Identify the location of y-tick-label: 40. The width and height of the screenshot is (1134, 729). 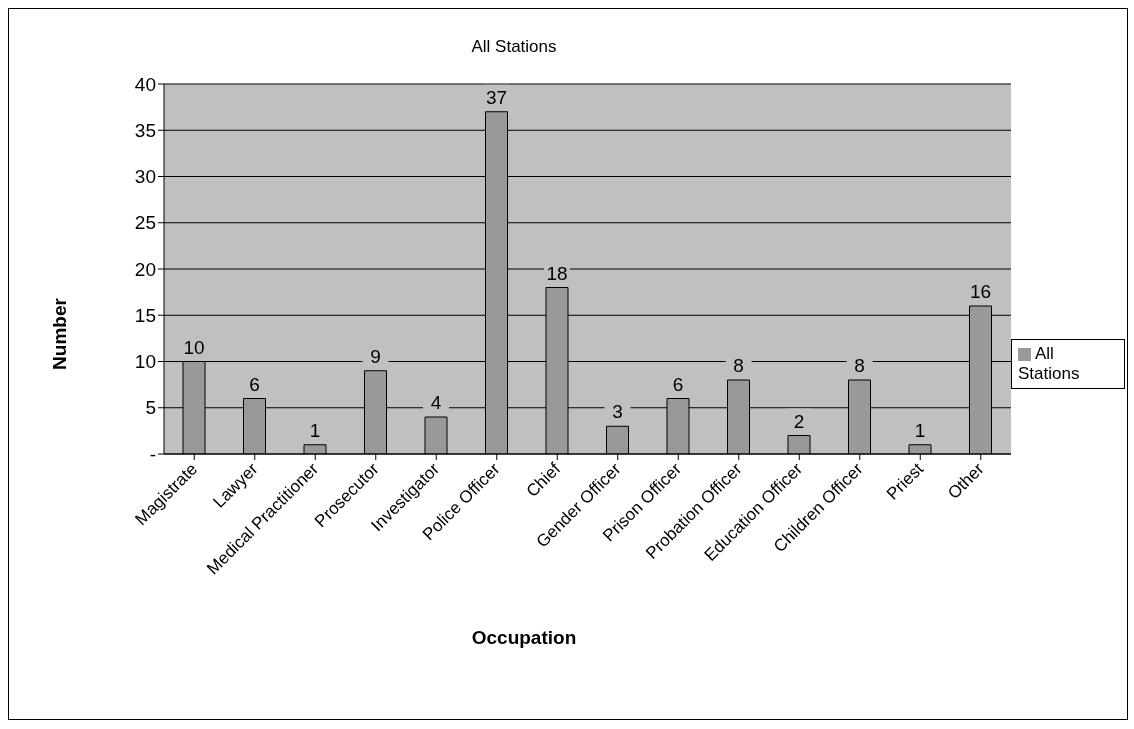
(145, 84).